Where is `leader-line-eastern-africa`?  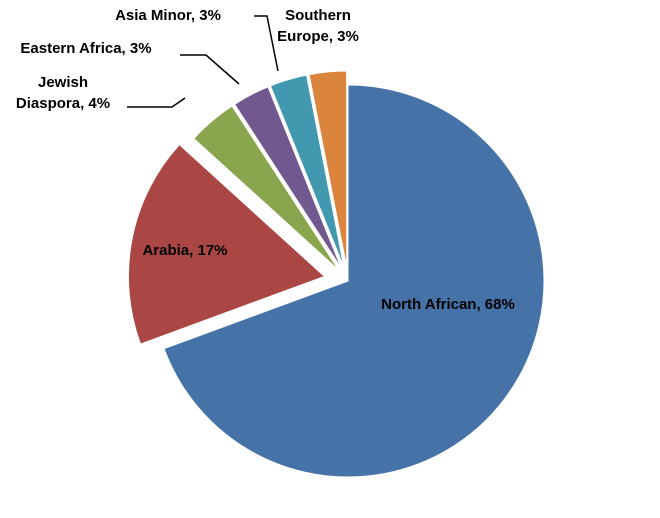
leader-line-eastern-africa is located at coordinates (210, 69).